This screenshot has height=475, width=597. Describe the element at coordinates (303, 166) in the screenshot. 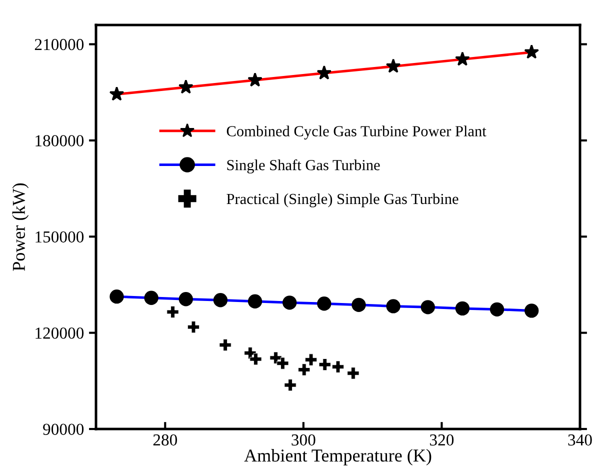

I see `legend-label: Single Shaft Gas Turbine` at that location.